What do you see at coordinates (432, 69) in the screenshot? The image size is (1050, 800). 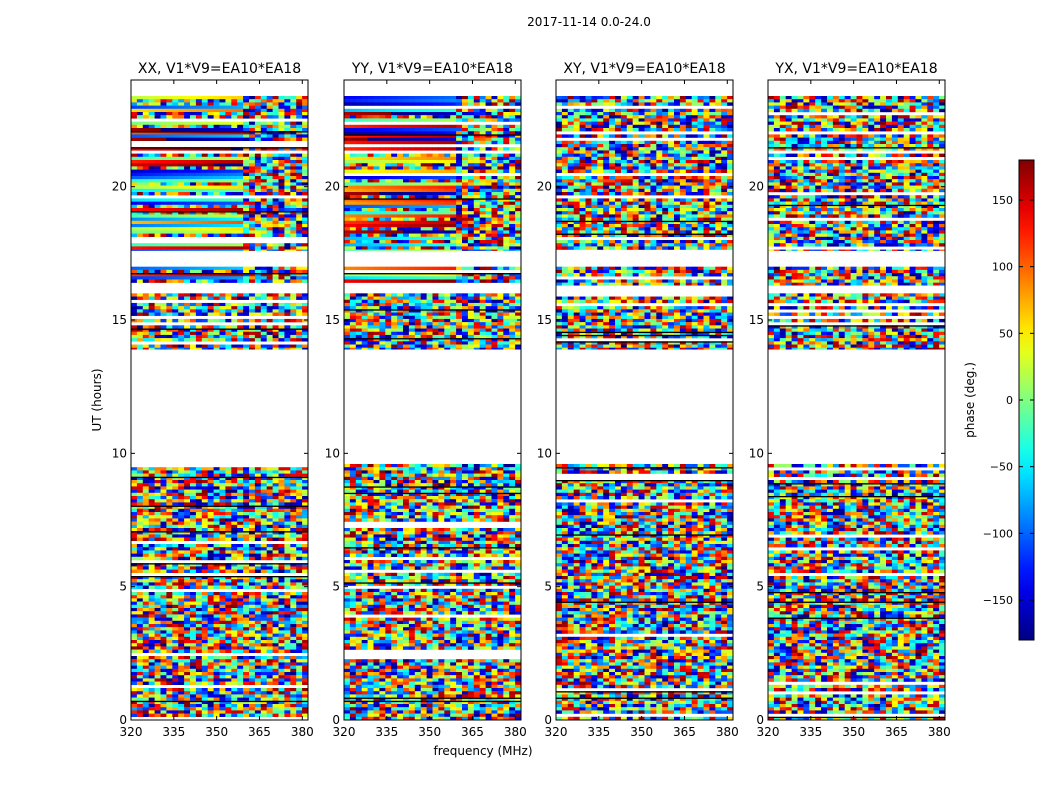 I see `panel-title: YY, V1*V9=EA10*EA18` at bounding box center [432, 69].